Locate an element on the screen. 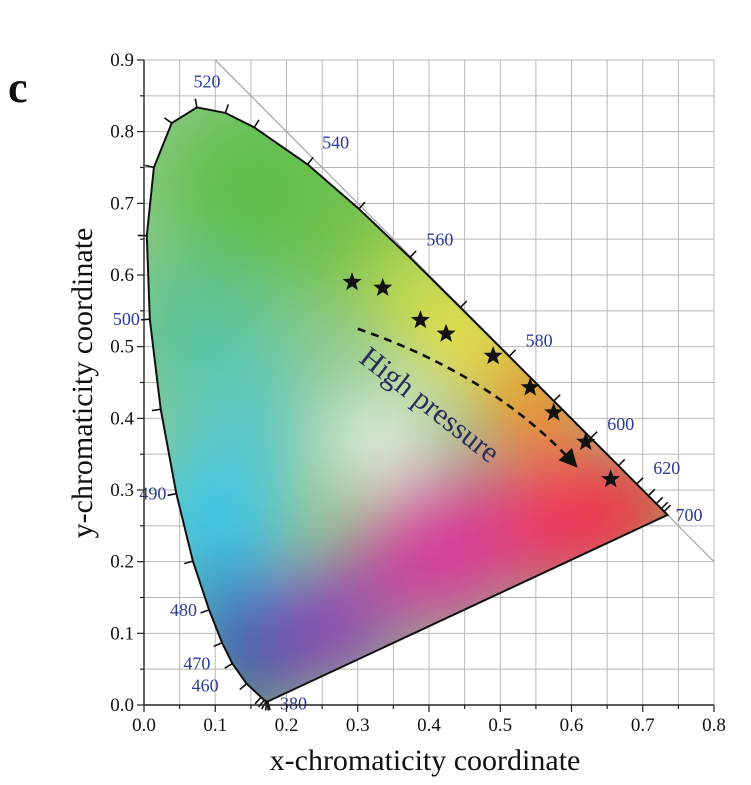  wavelength-label-470: 470 is located at coordinates (196, 664).